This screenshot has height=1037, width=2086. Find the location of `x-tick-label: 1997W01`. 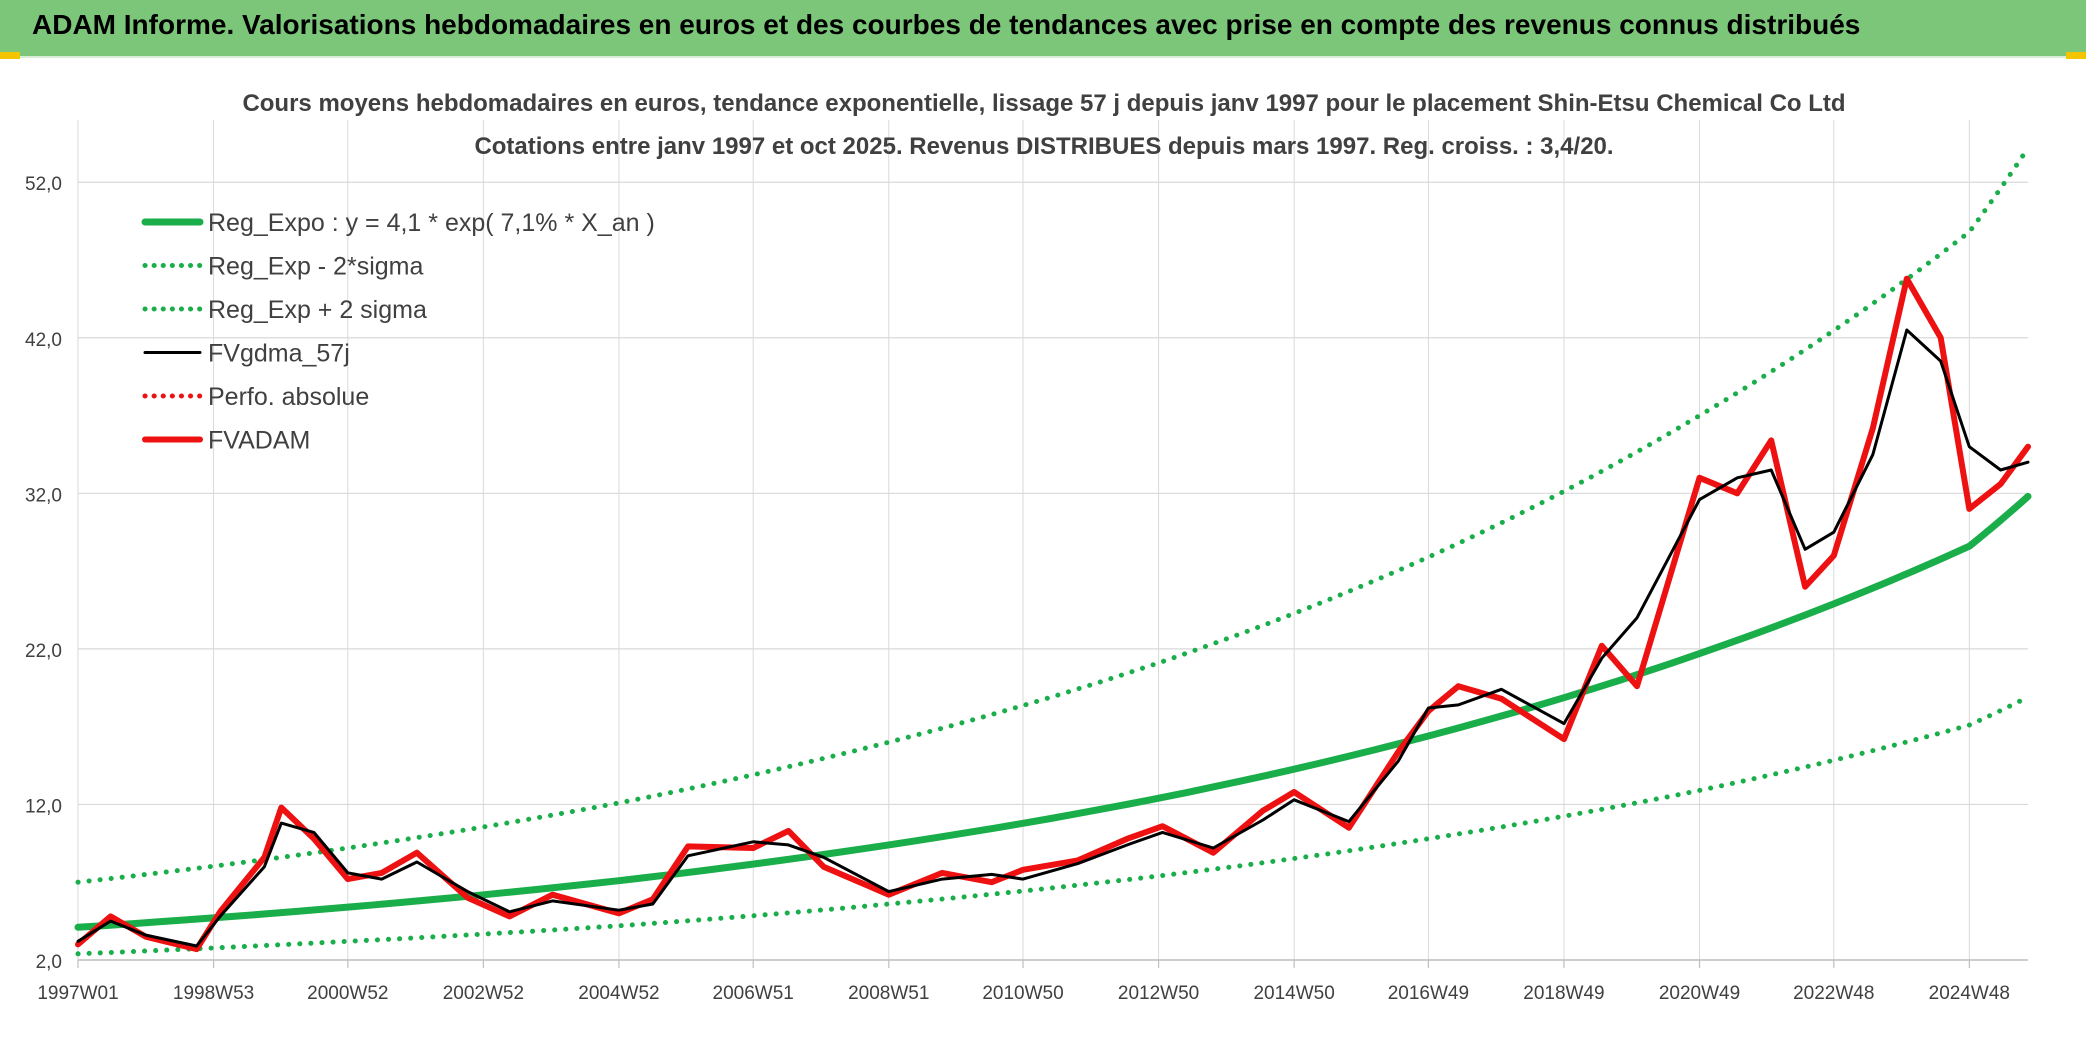

x-tick-label: 1997W01 is located at coordinates (77, 993).